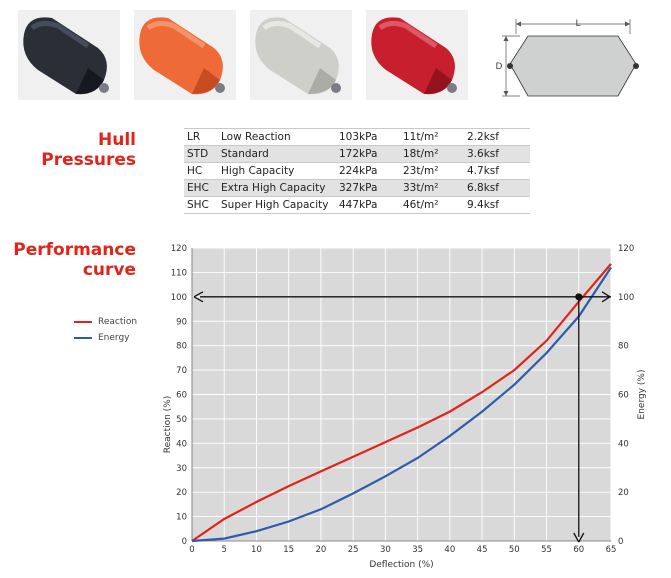 This screenshot has width=671, height=578. Describe the element at coordinates (417, 550) in the screenshot. I see `x-tick-label: 35` at that location.